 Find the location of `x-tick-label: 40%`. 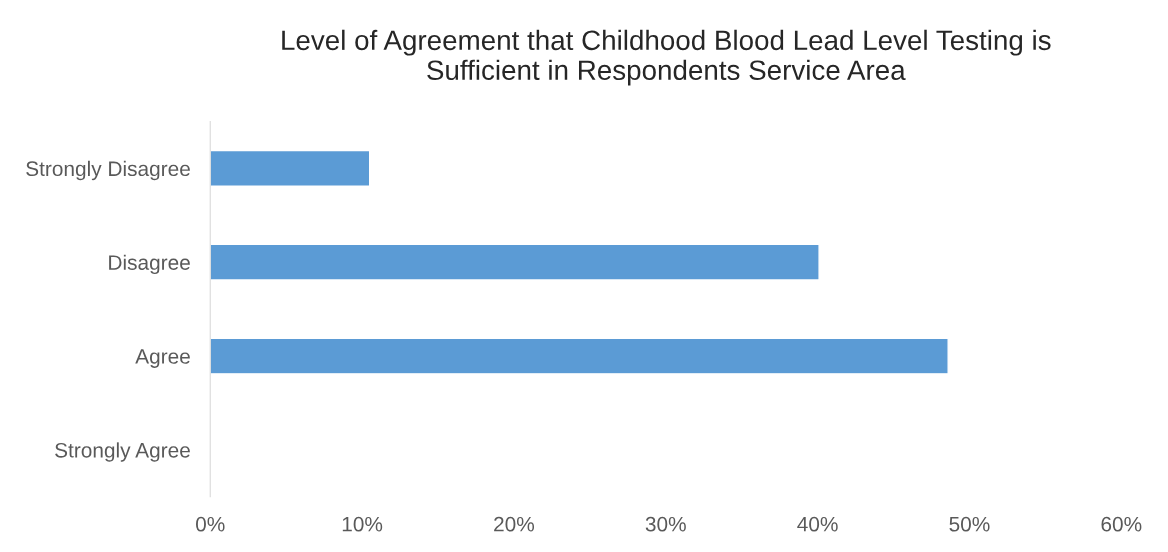

x-tick-label: 40% is located at coordinates (817, 524).